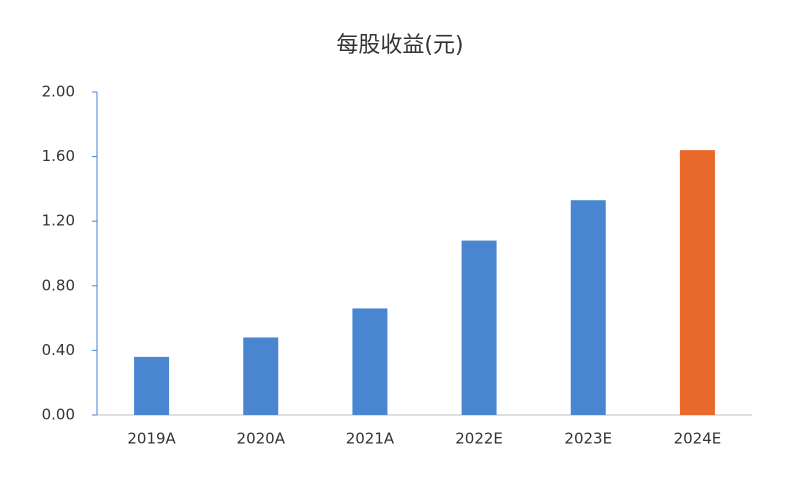 This screenshot has height=480, width=800. What do you see at coordinates (58, 415) in the screenshot?
I see `y-tick-label: 0.00` at bounding box center [58, 415].